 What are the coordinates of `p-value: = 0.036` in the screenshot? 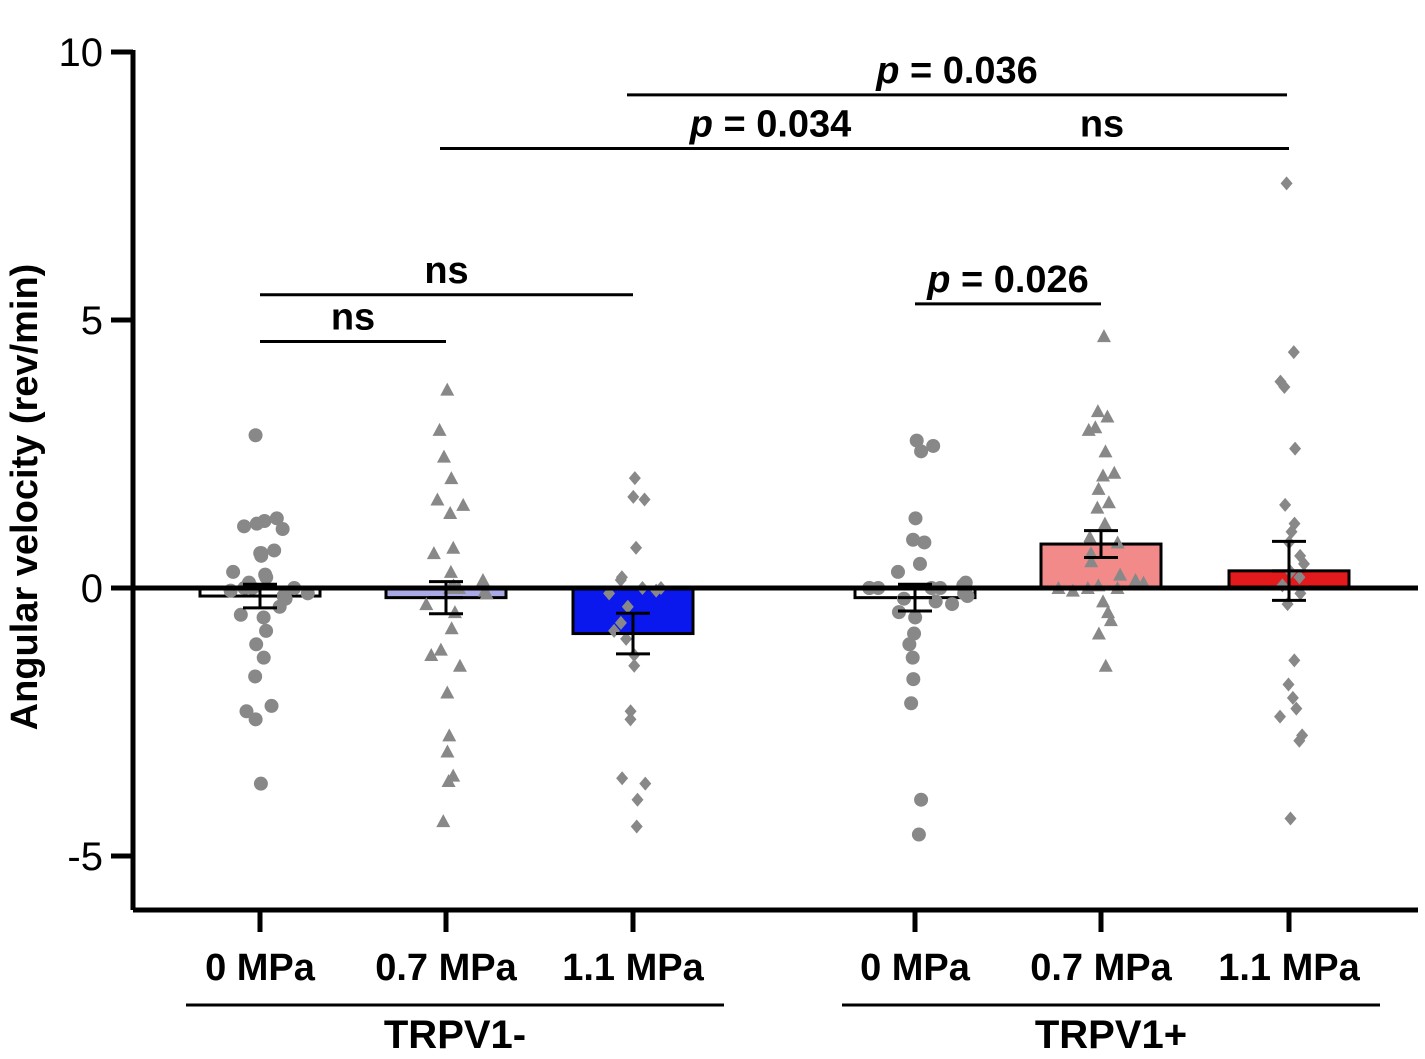 It's located at (968, 71).